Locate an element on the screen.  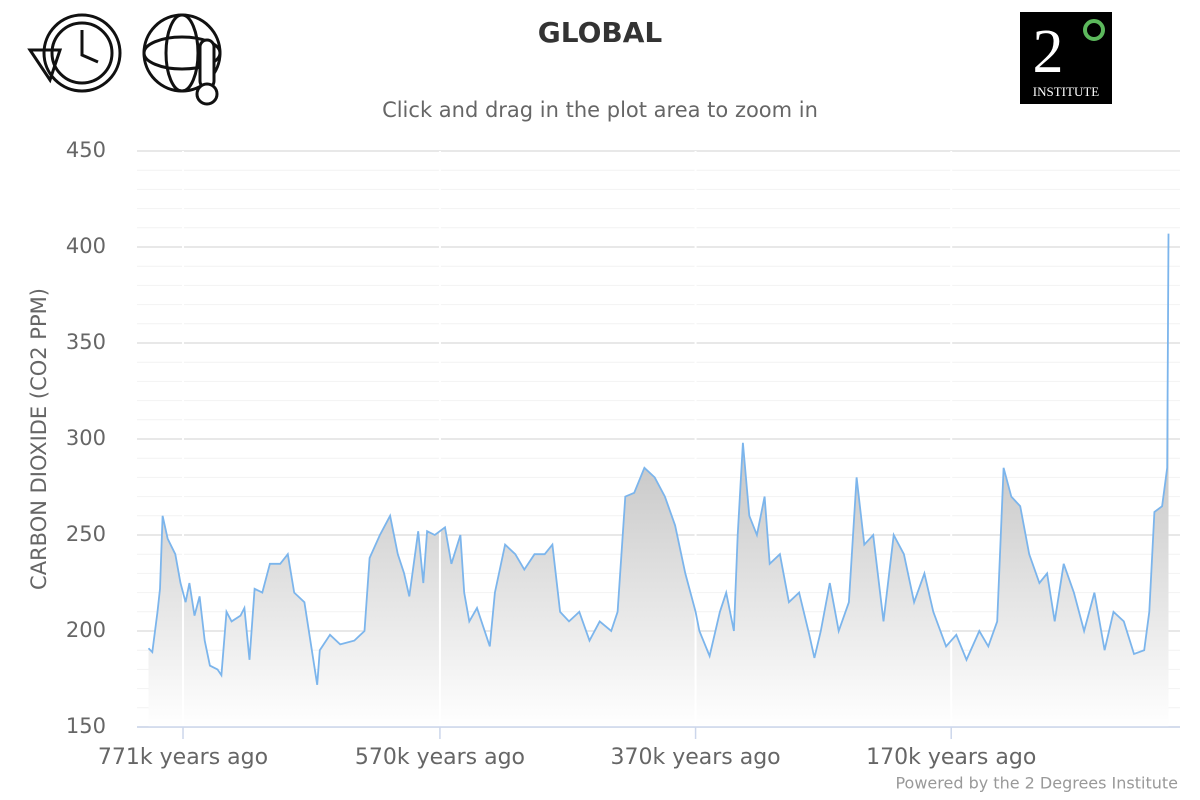
logo-text: INSTITUTE is located at coordinates (1066, 91).